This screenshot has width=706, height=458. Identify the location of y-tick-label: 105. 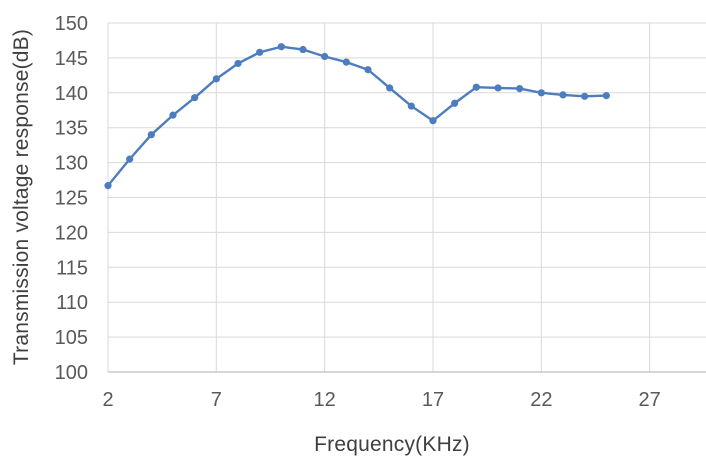
(71, 338).